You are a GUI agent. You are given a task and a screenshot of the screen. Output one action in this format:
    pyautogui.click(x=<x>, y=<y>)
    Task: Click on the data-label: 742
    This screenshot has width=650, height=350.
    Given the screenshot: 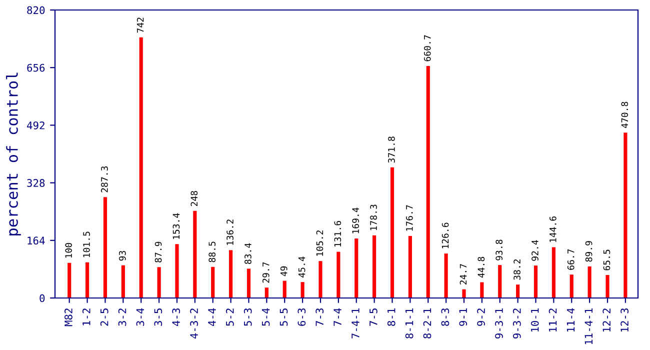 What is the action you would take?
    pyautogui.click(x=140, y=25)
    